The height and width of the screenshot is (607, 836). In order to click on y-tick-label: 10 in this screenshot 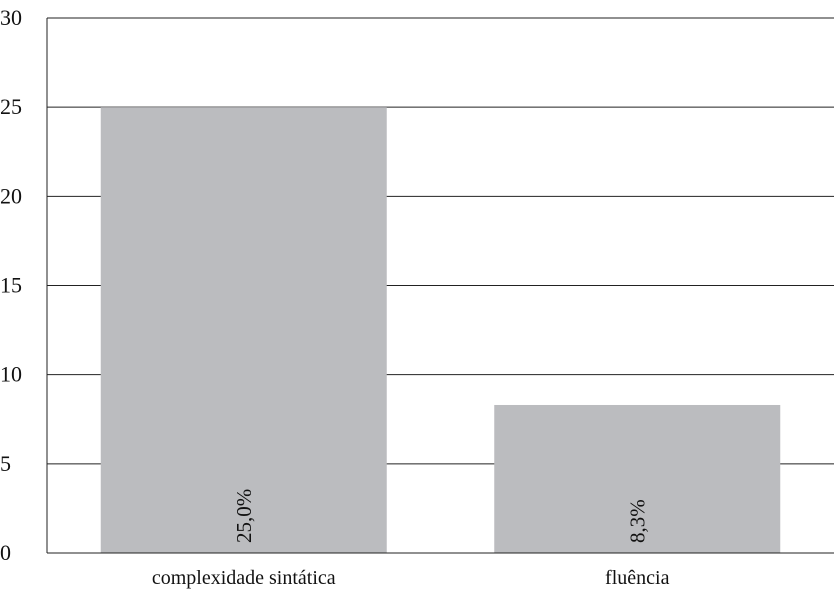, I will do `click(11, 374)`.